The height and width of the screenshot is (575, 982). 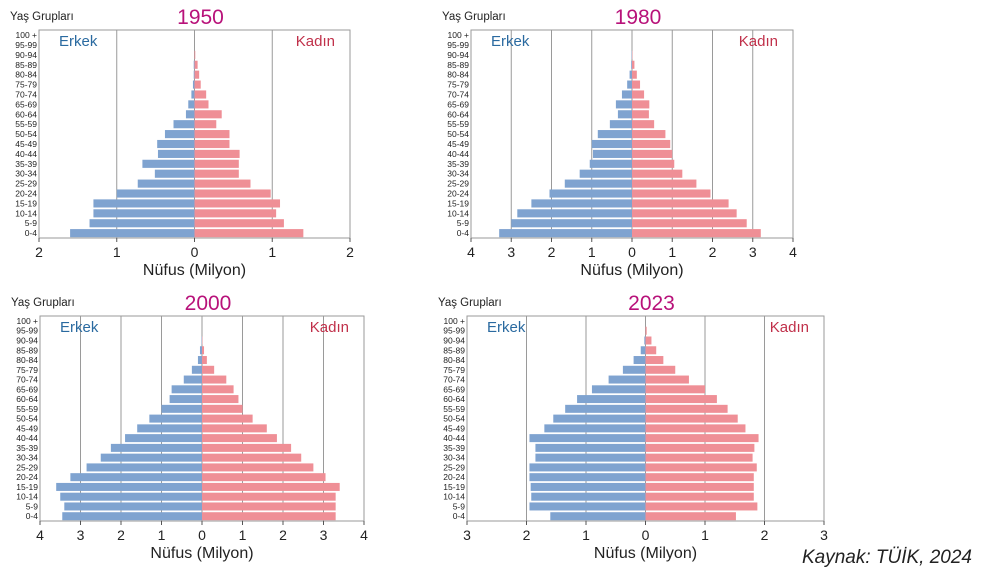 What do you see at coordinates (208, 303) in the screenshot?
I see `chart-title: 2000` at bounding box center [208, 303].